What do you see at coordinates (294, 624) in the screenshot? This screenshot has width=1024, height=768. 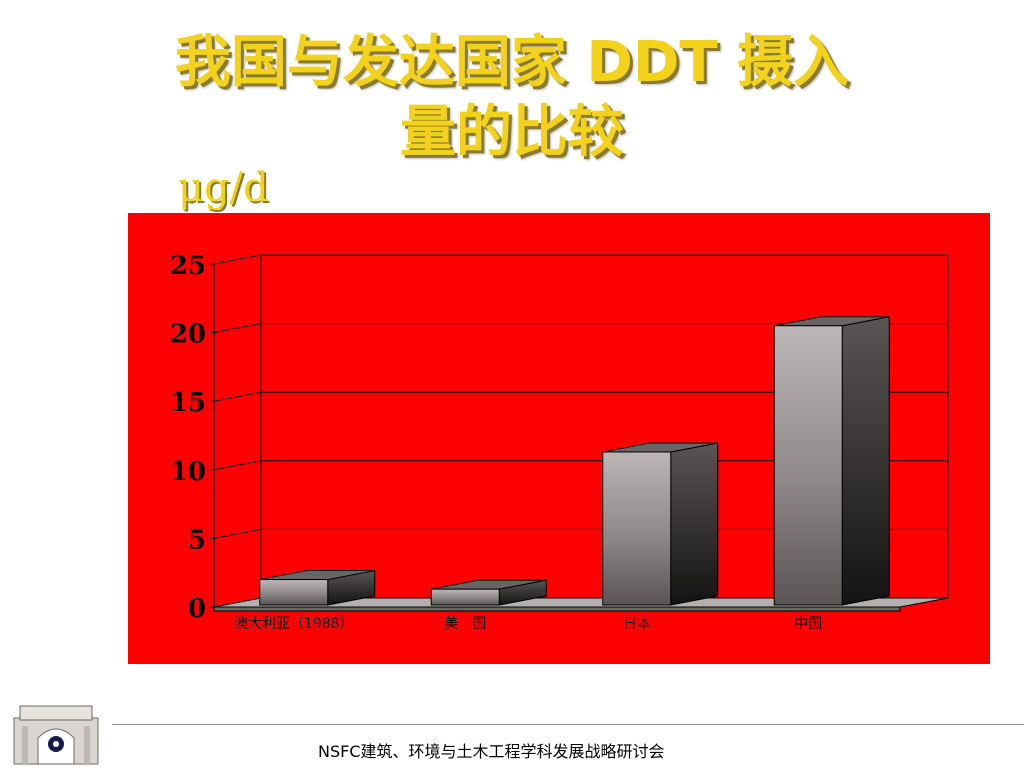 I see `x-tick-label: 澳大利亚（1988）` at bounding box center [294, 624].